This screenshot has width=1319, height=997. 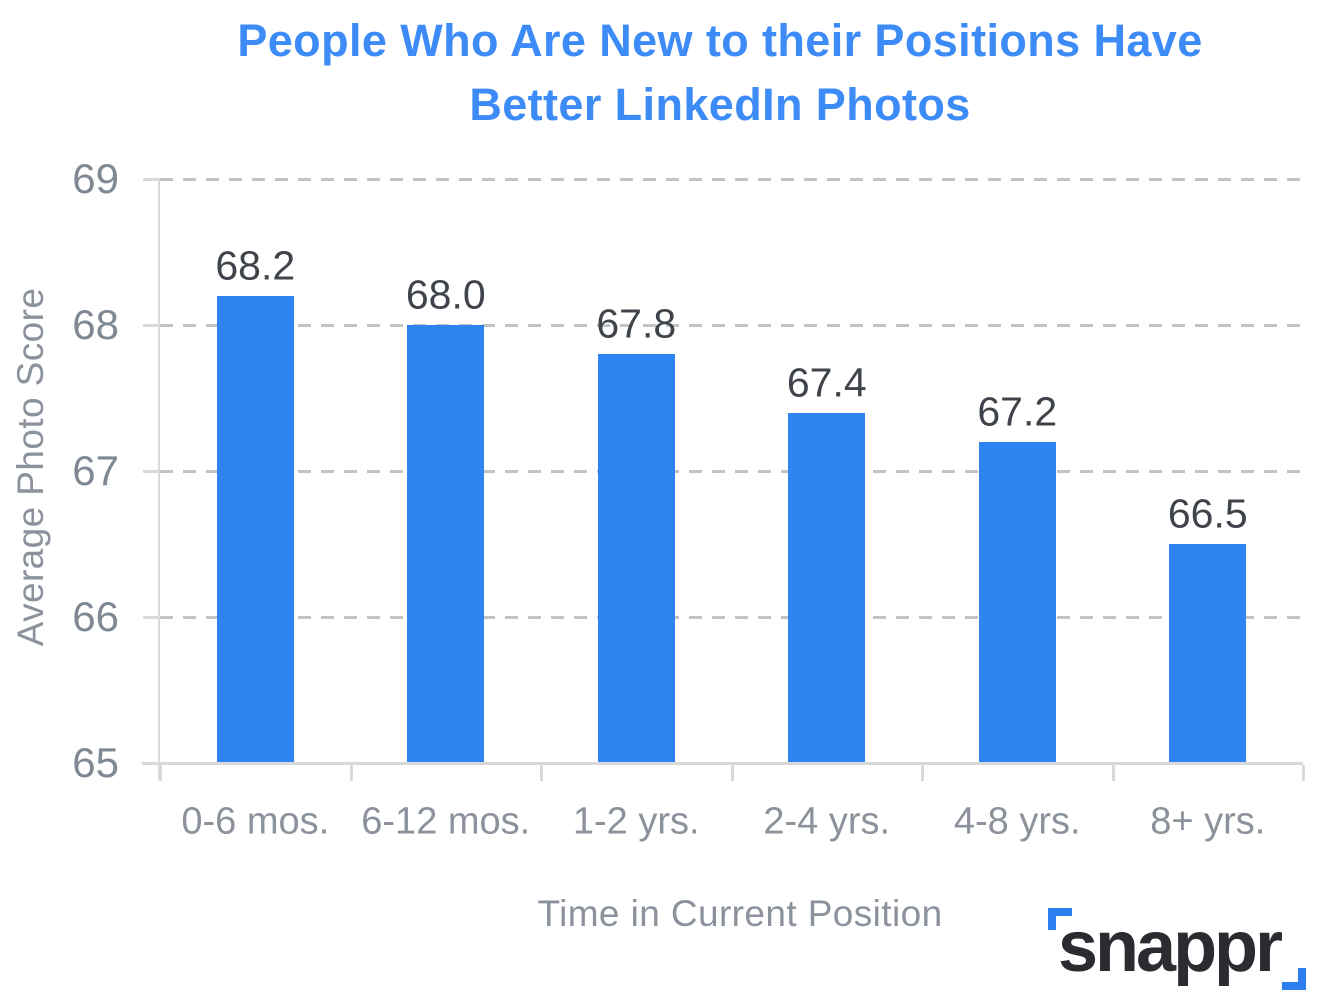 I want to click on y-tick-label-65: 65, so click(x=95, y=762).